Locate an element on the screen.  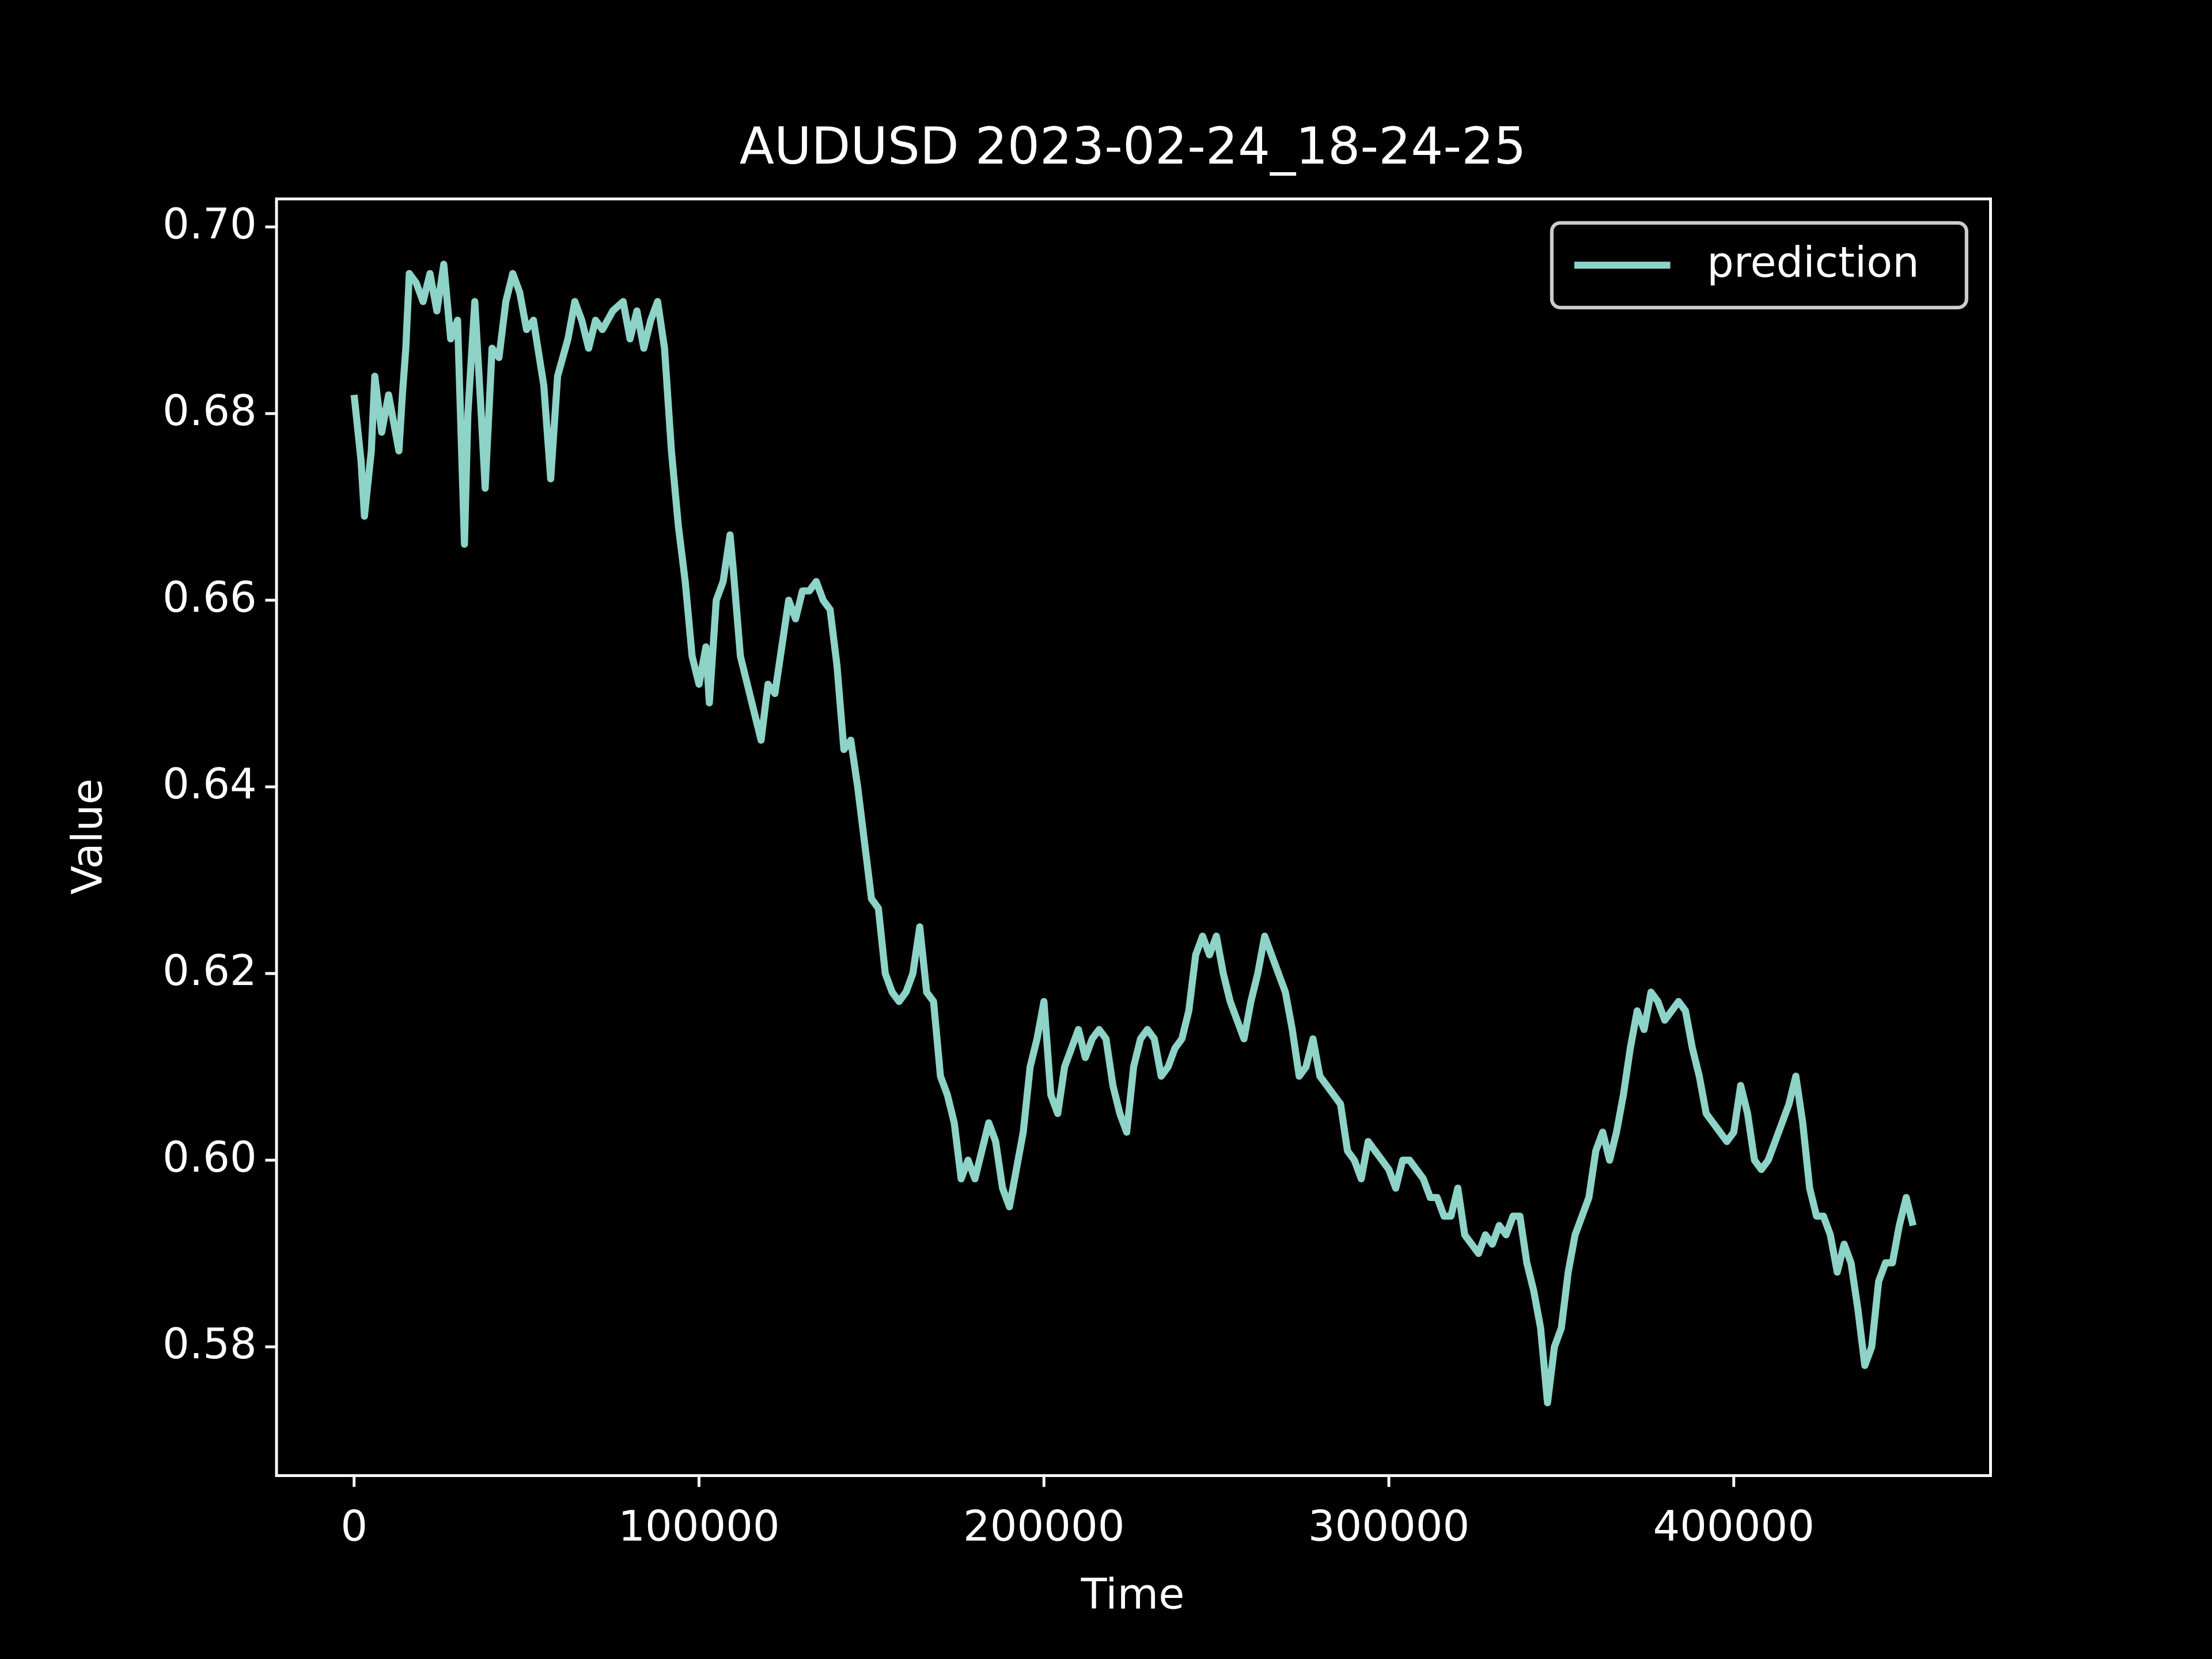
y-tick-label: 0.60 is located at coordinates (209, 1157).